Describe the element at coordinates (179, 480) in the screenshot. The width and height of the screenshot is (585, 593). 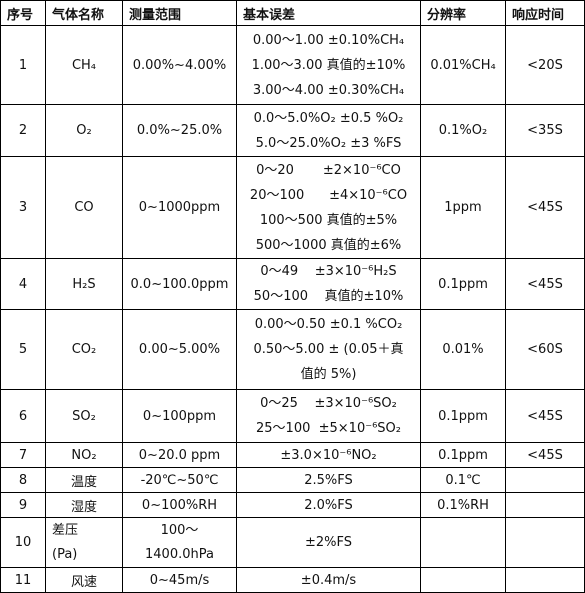
I see `cell-range: -20℃~50℃` at that location.